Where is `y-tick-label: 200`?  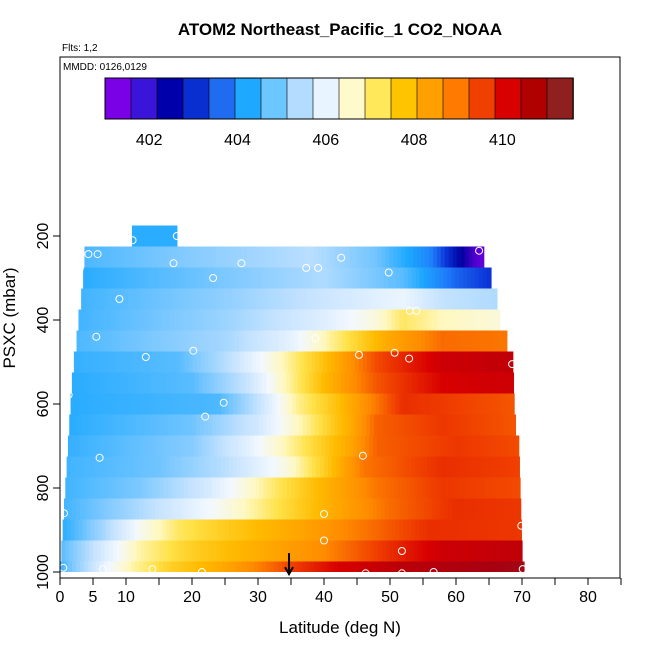
y-tick-label: 200 is located at coordinates (43, 236).